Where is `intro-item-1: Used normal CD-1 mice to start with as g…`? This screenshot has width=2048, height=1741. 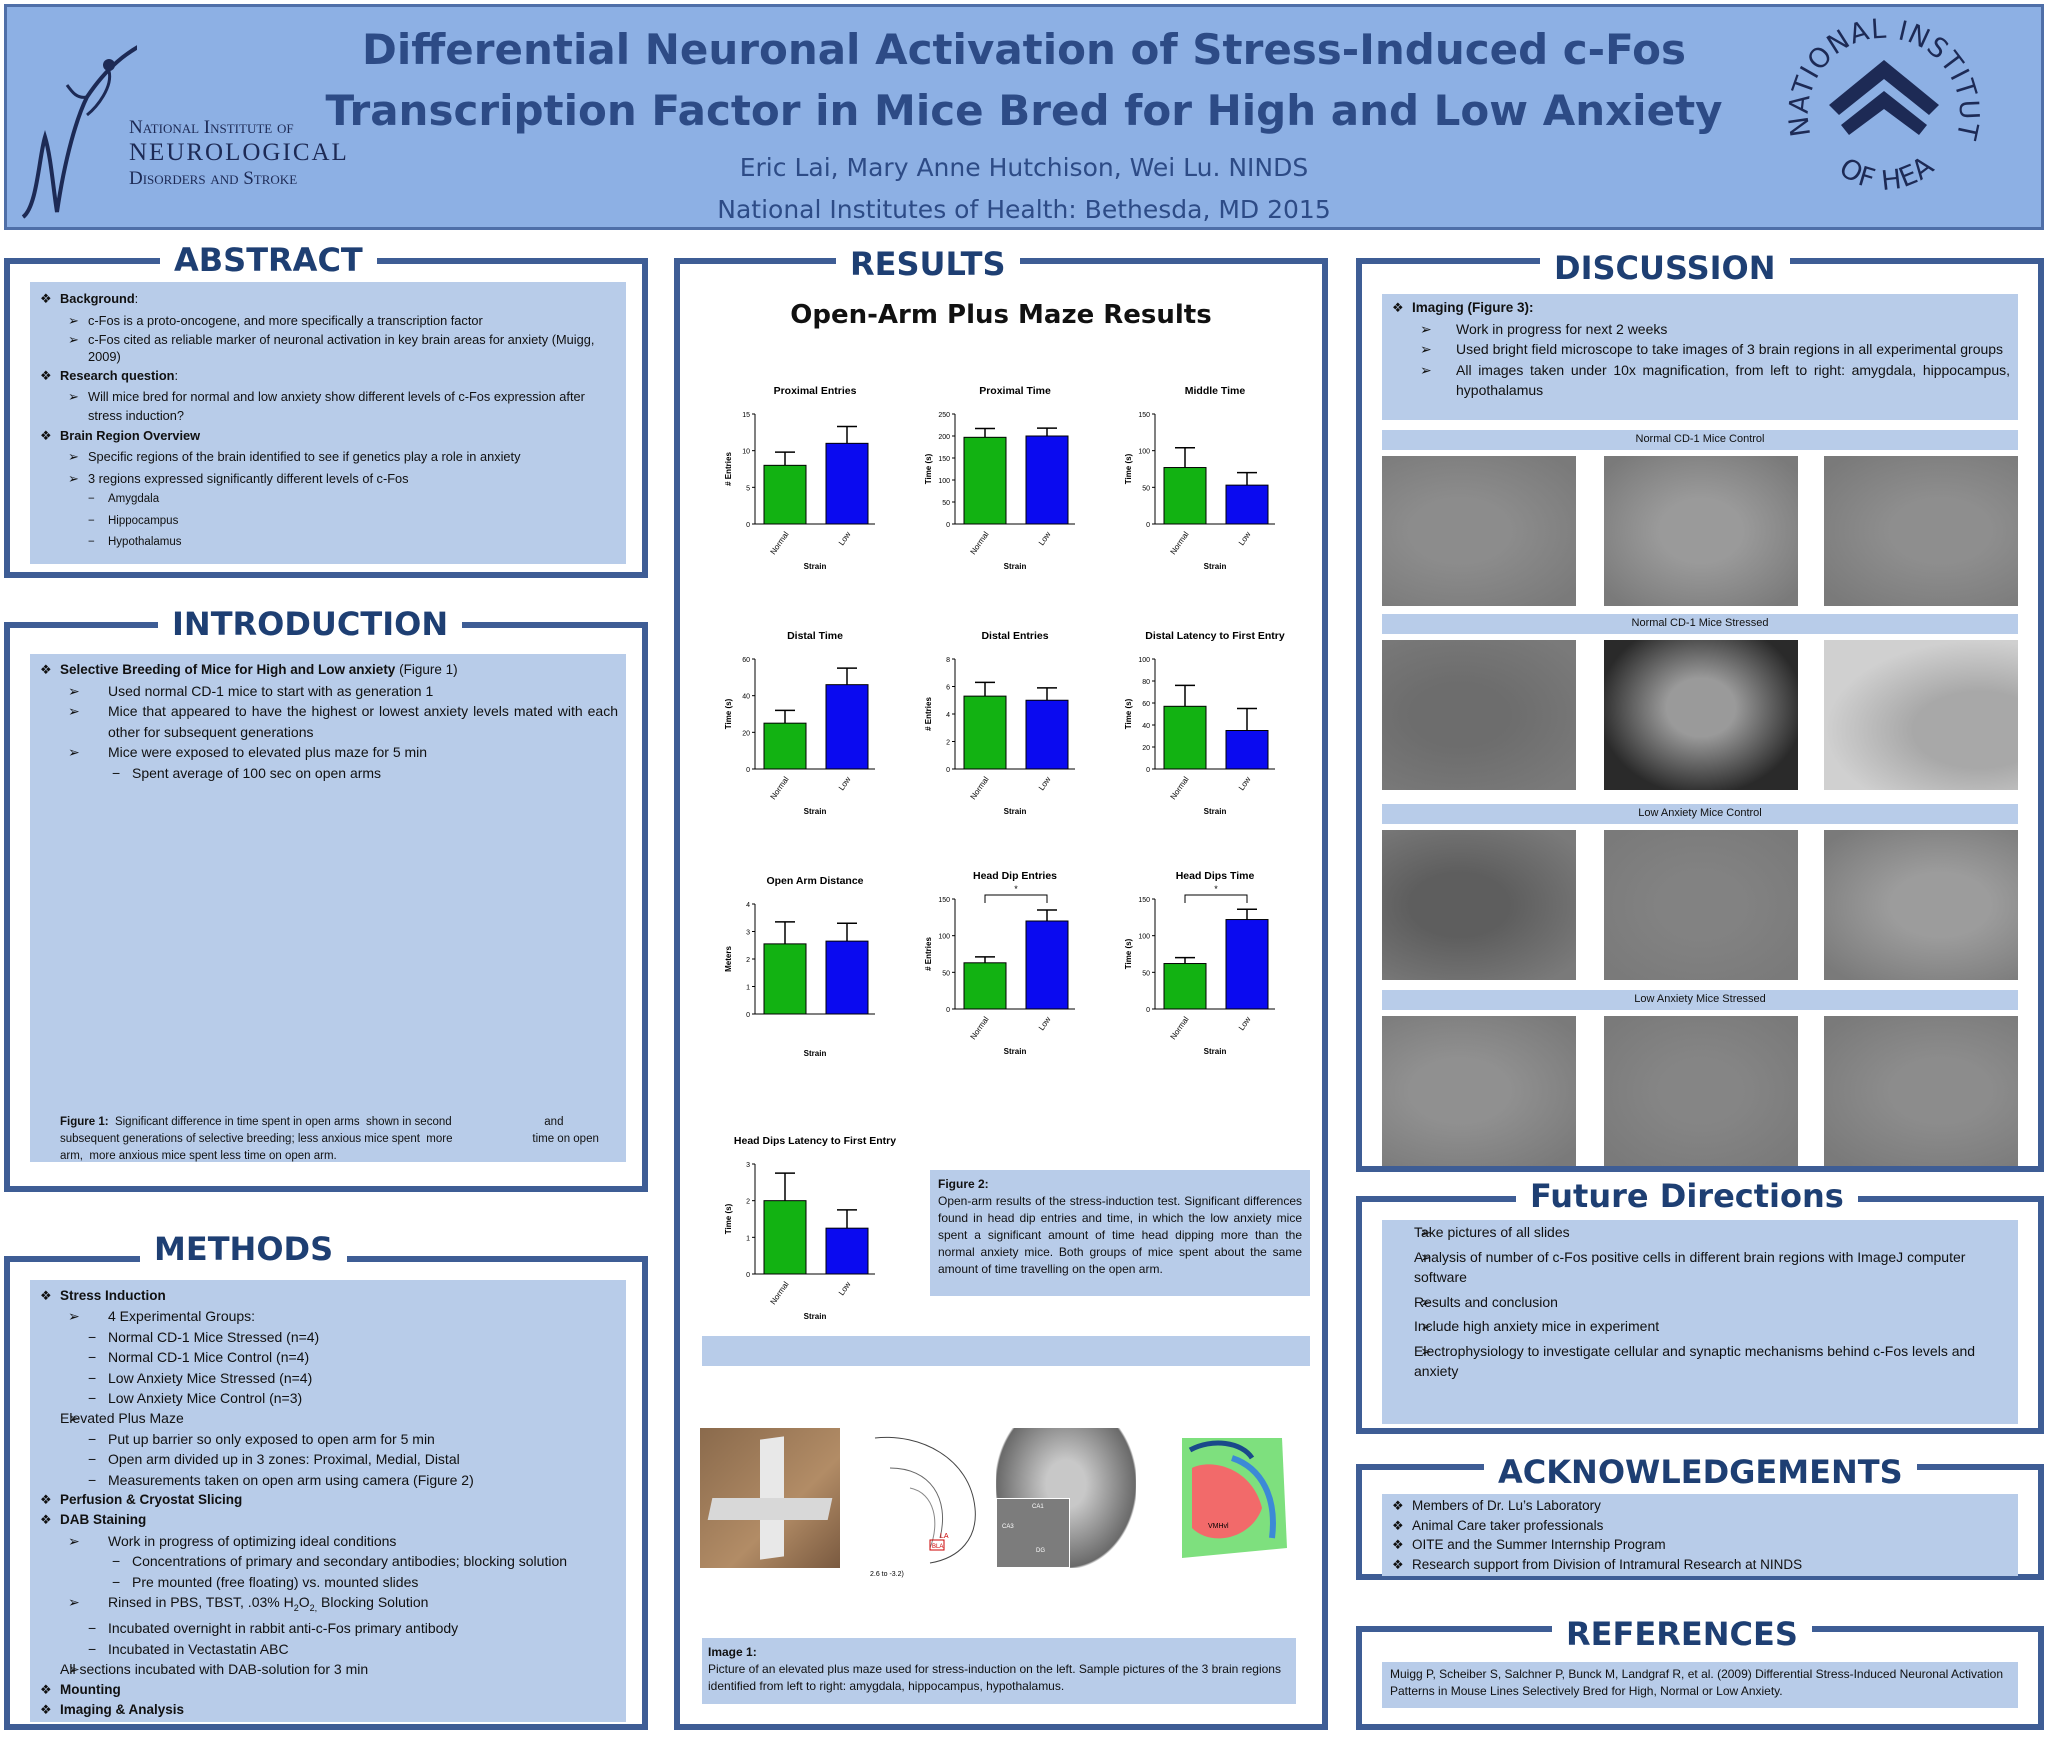 intro-item-1: Used normal CD-1 mice to start with as g… is located at coordinates (328, 691).